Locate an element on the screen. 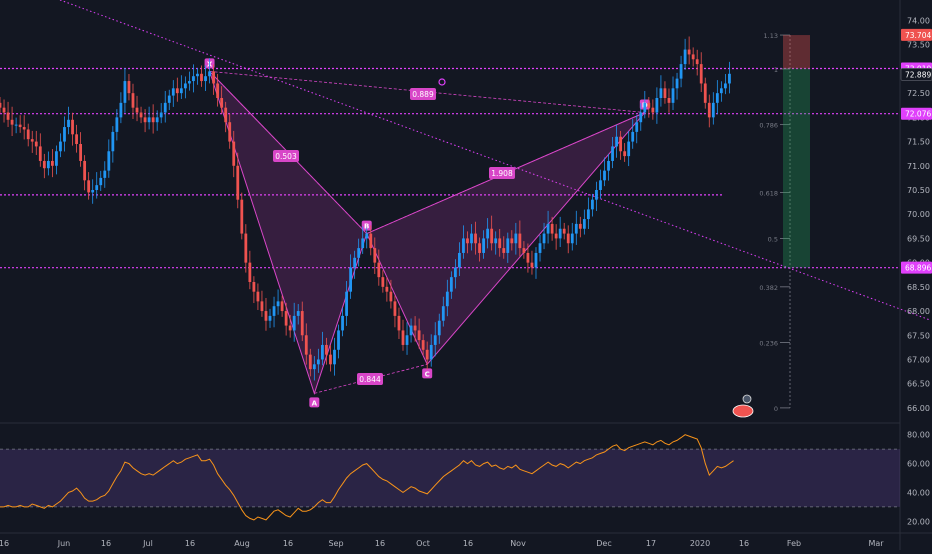 This screenshot has height=554, width=932. fib-label: 0 is located at coordinates (776, 409).